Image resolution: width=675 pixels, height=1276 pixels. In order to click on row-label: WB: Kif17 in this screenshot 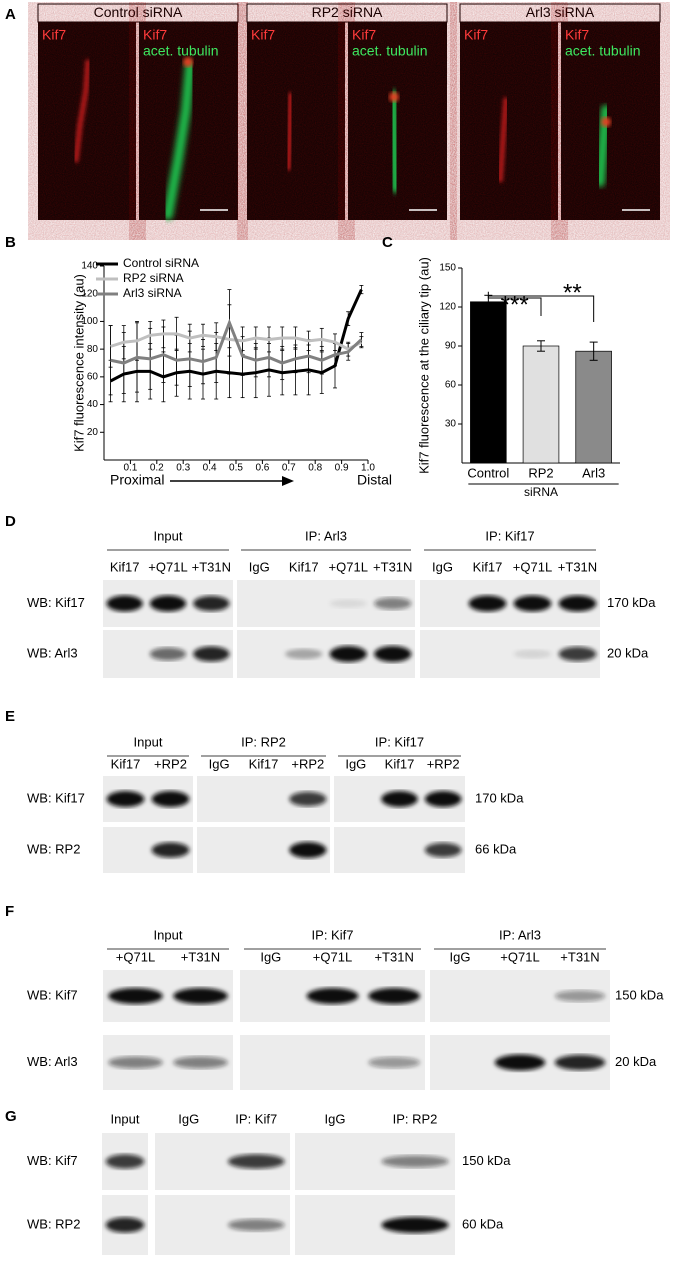, I will do `click(56, 602)`.